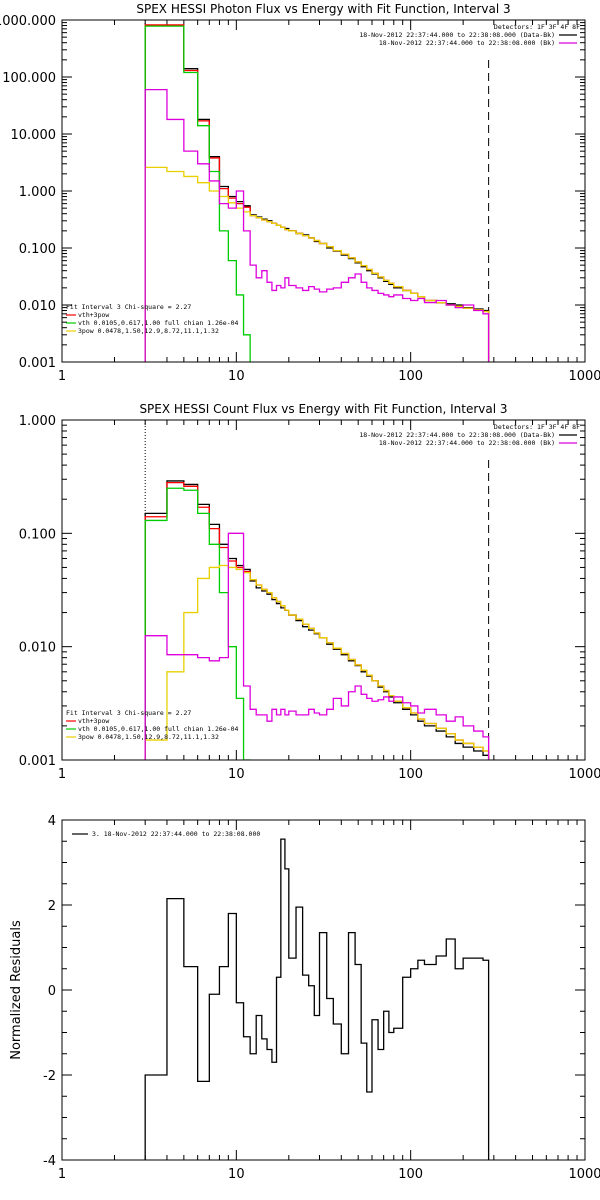 The height and width of the screenshot is (1200, 600). Describe the element at coordinates (52, 821) in the screenshot. I see `y-tick-label: 4` at that location.